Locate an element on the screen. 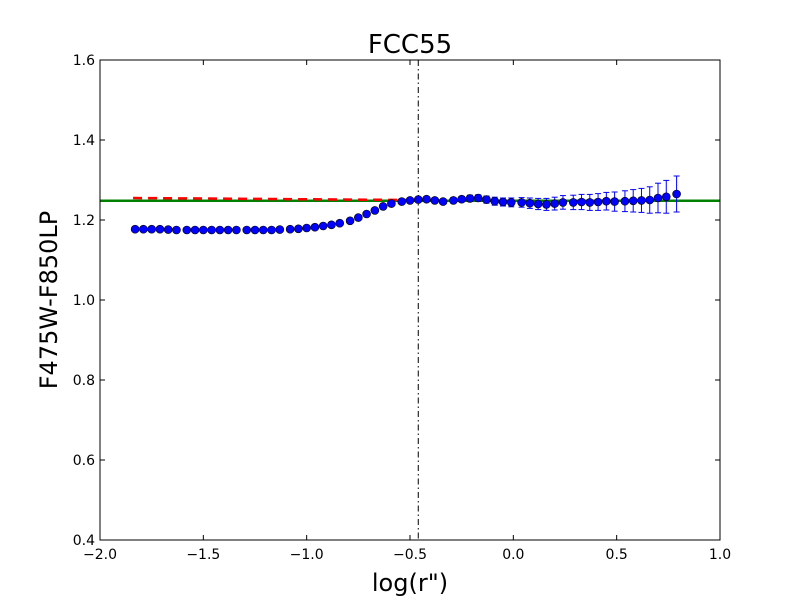 This screenshot has width=800, height=600. x-tick-label: 0.5 is located at coordinates (617, 555).